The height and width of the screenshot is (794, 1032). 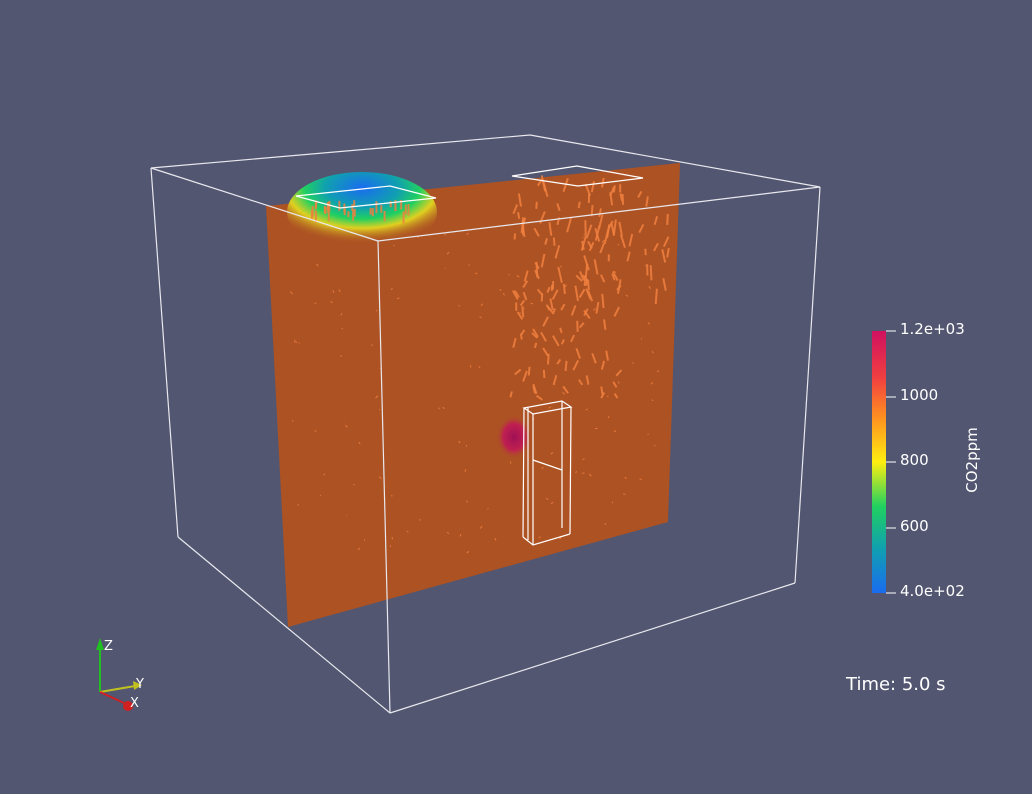 I want to click on co2-source-blob, so click(x=514, y=437).